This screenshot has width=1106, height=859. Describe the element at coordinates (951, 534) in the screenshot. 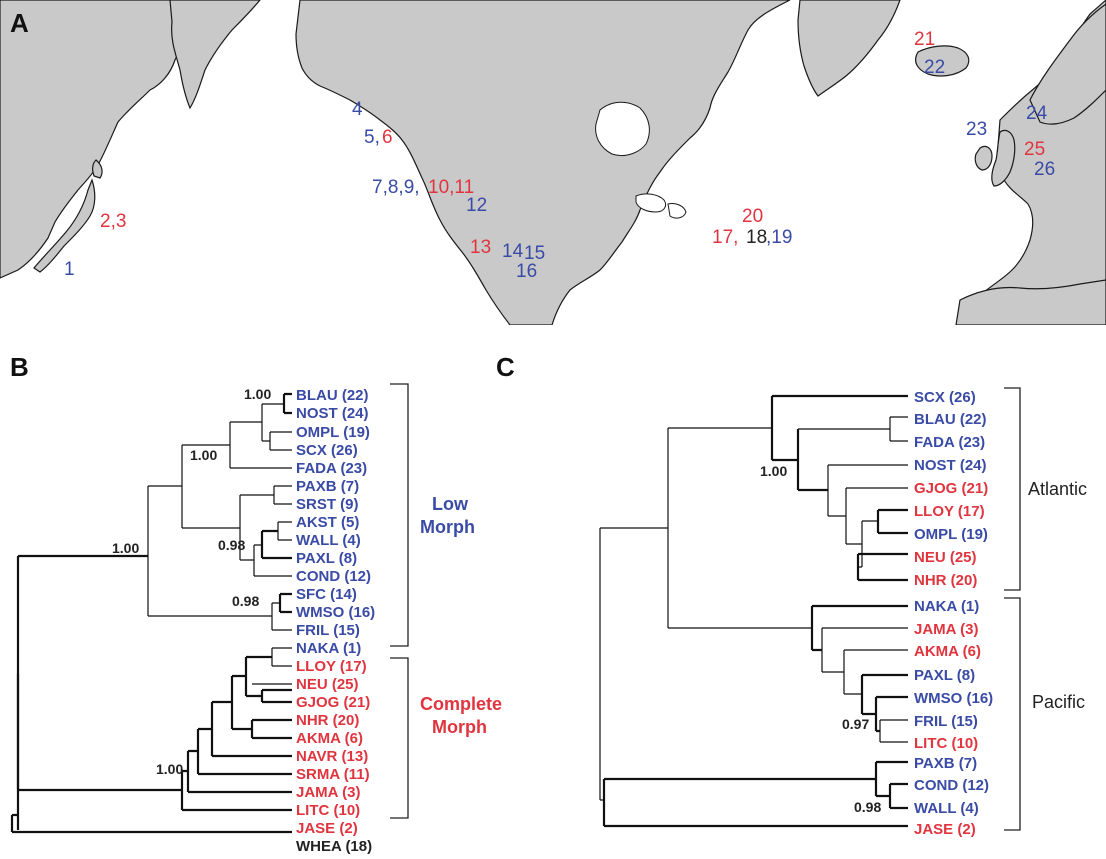

I see `tree-c-taxon: OMPL (19)` at that location.